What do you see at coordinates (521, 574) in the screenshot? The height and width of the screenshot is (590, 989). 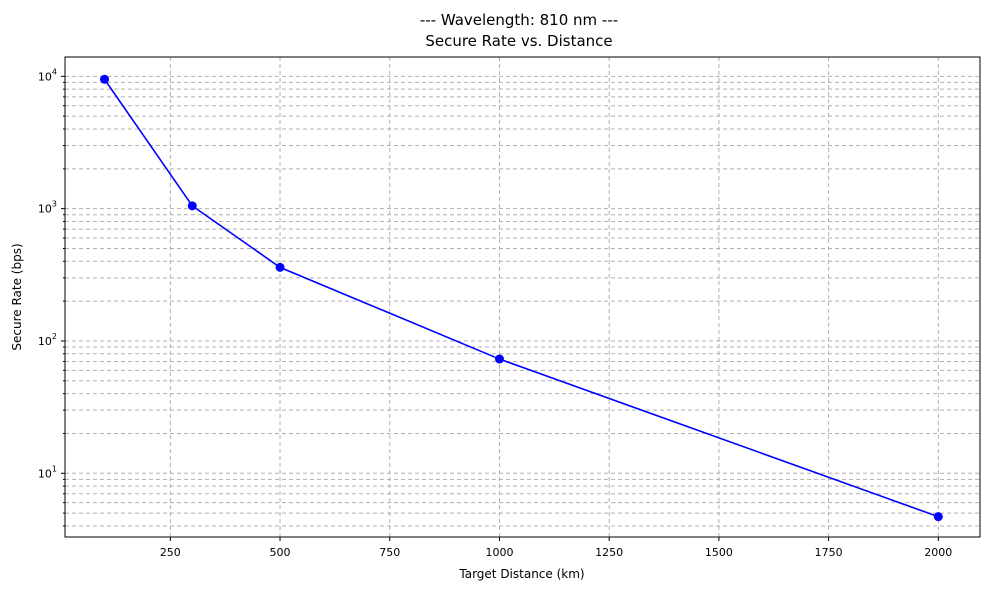 I see `x-axis-label: Target Distance (km)` at bounding box center [521, 574].